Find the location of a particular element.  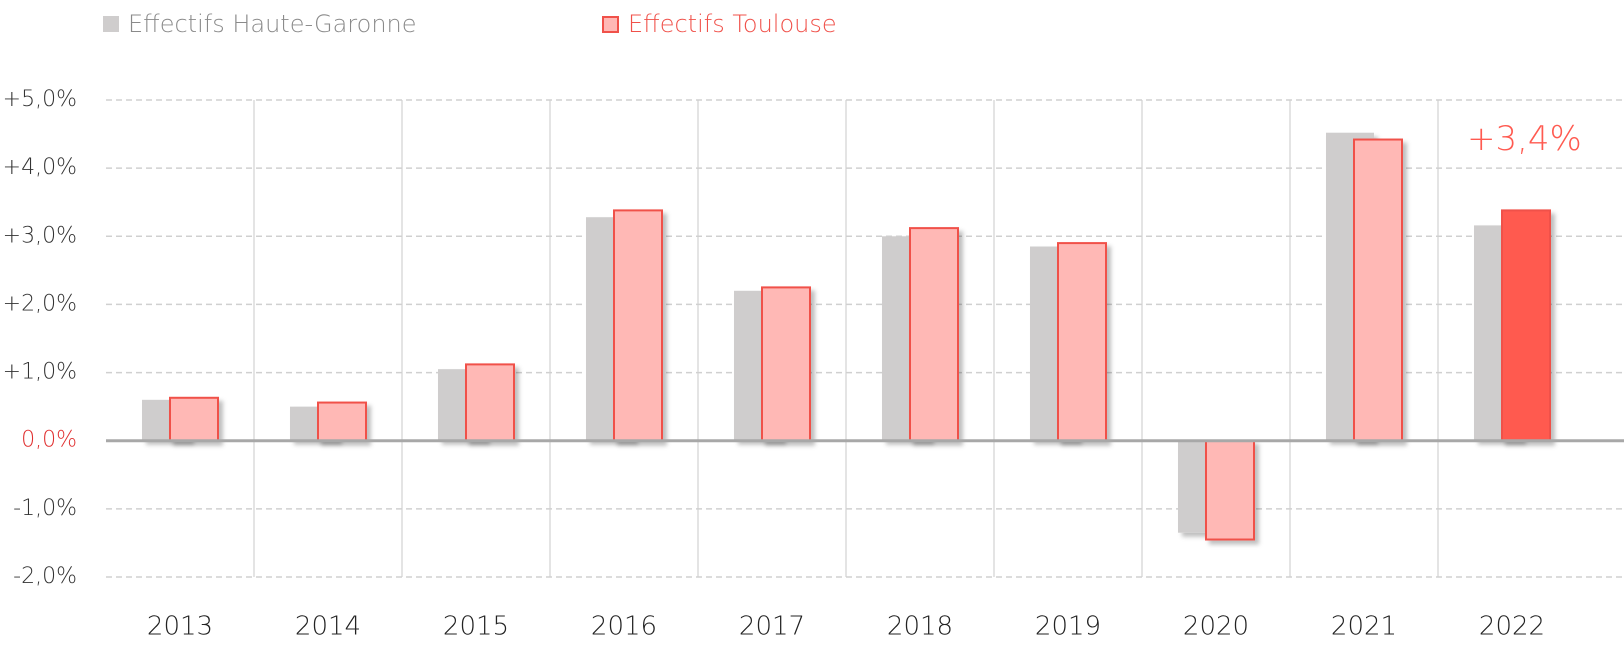

y-tick-label: 0,0% is located at coordinates (49, 440).